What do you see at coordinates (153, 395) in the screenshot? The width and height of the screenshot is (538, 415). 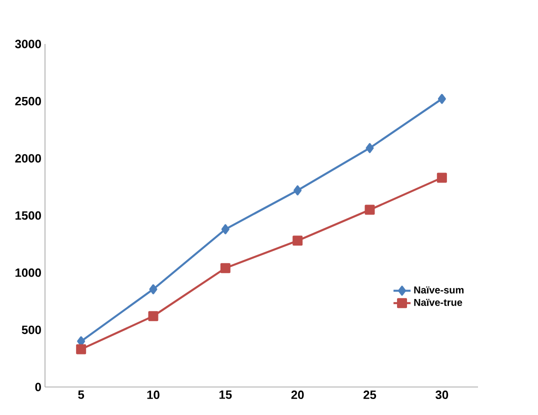 I see `x-tick-label: 10` at bounding box center [153, 395].